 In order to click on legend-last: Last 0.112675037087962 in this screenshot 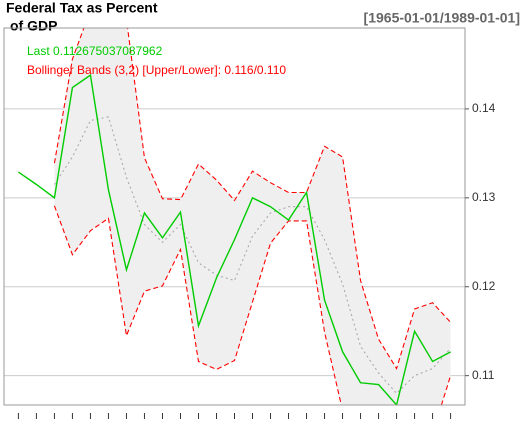, I will do `click(95, 51)`.